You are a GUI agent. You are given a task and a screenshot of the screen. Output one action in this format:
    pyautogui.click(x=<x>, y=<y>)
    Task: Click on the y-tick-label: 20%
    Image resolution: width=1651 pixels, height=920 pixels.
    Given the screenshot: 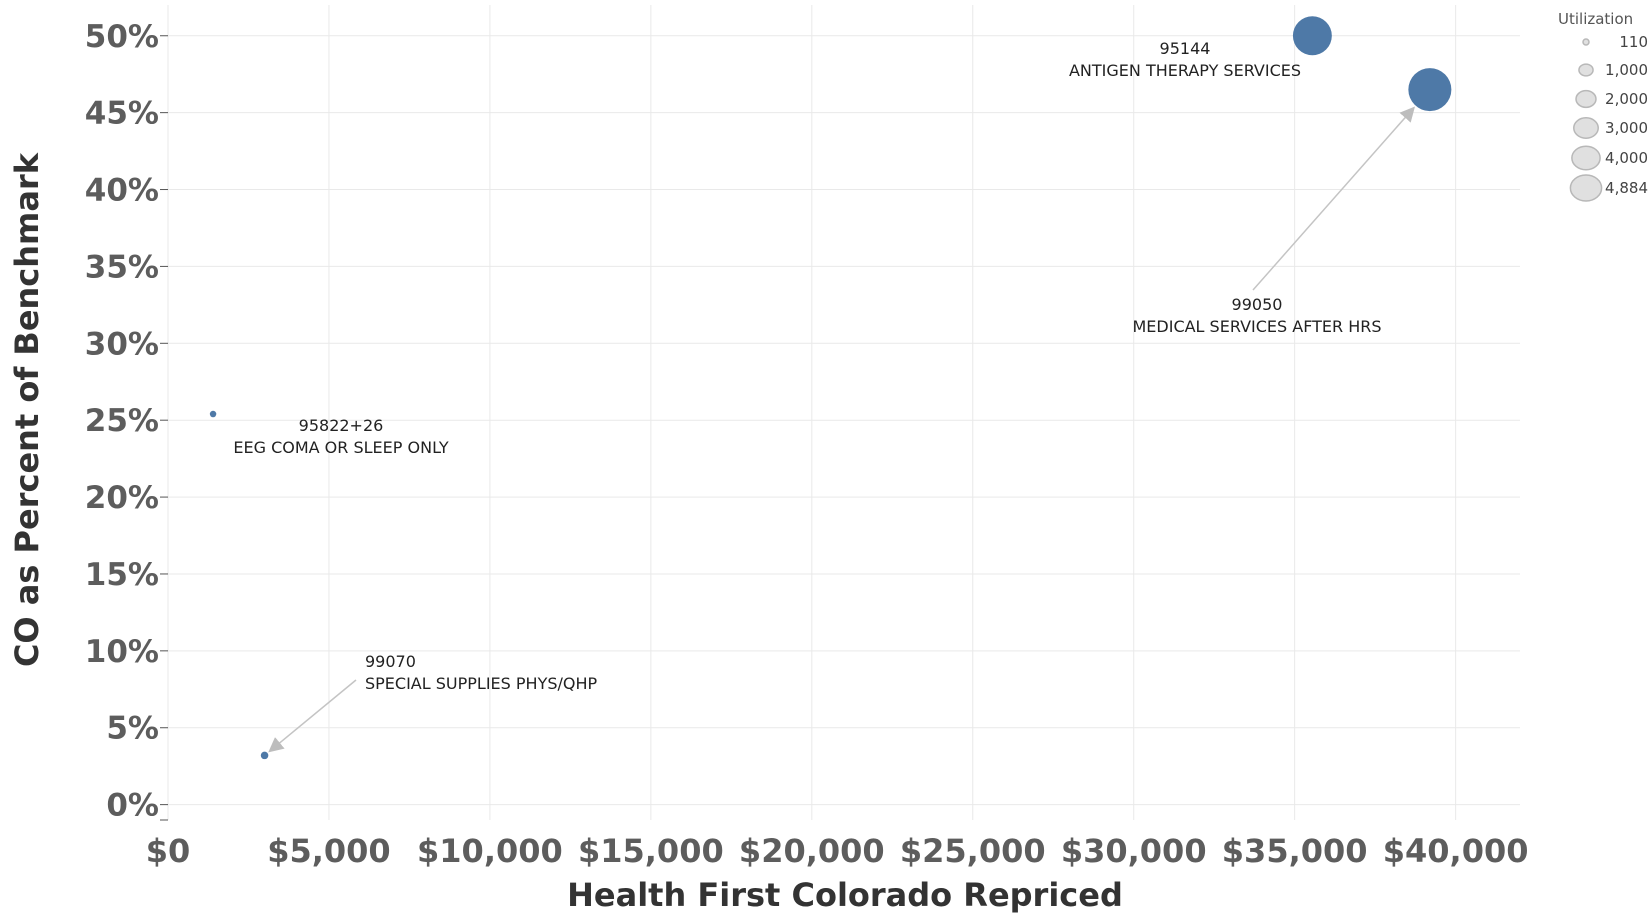 What is the action you would take?
    pyautogui.click(x=122, y=498)
    